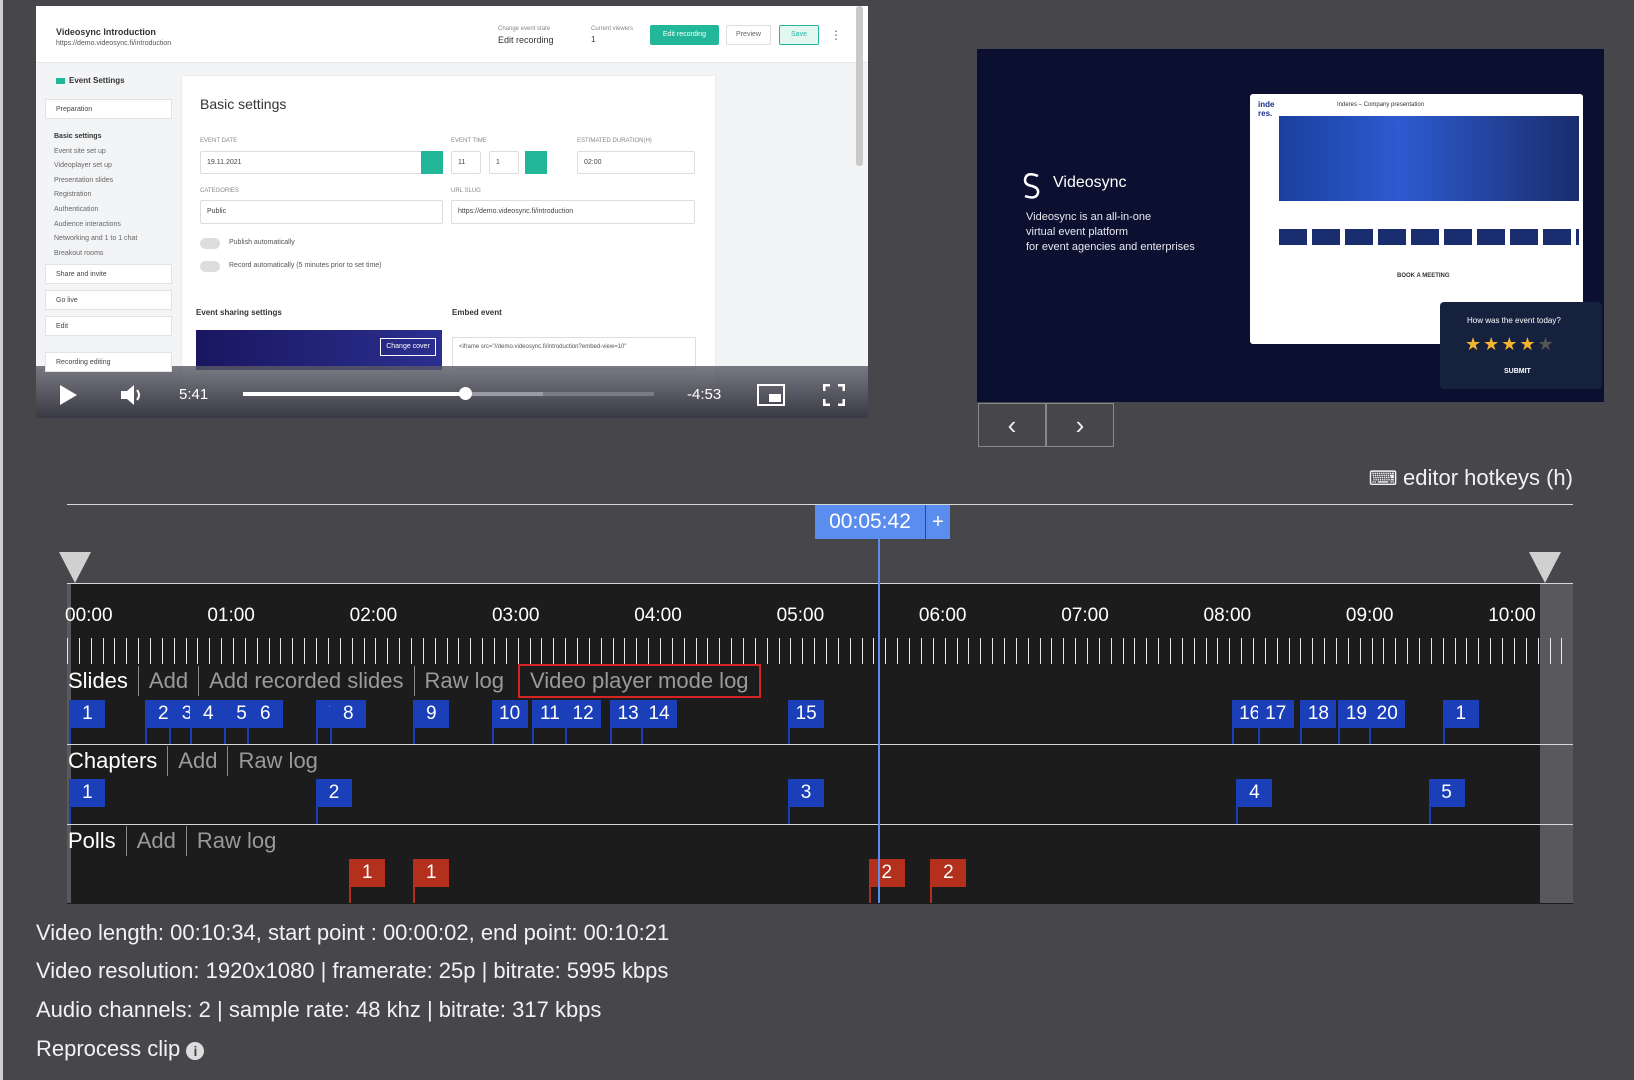 Image resolution: width=1634 pixels, height=1080 pixels. Describe the element at coordinates (536, 162) in the screenshot. I see `clock-button` at that location.